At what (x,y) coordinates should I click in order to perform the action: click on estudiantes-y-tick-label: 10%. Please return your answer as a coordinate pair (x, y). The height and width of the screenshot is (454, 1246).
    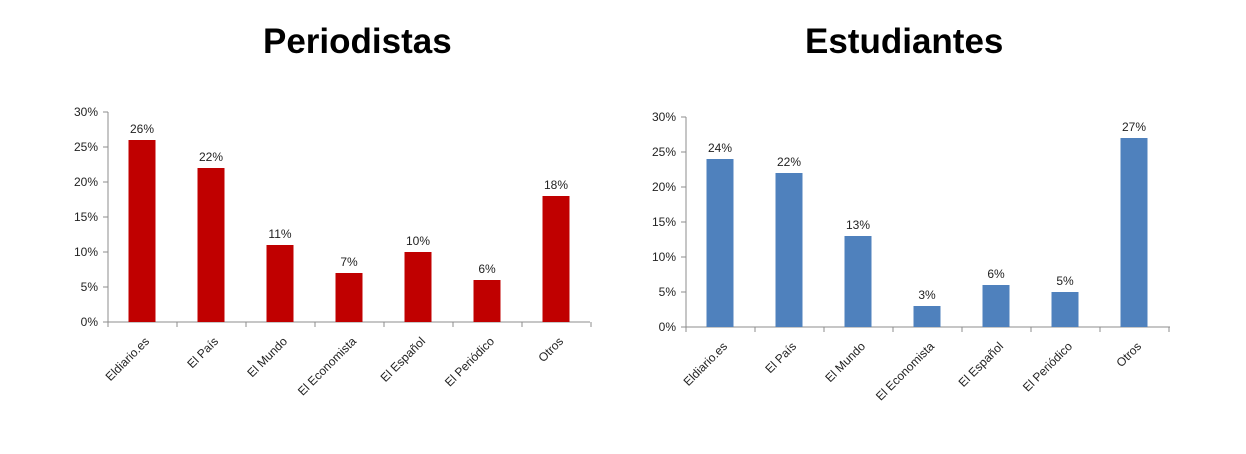
    Looking at the image, I should click on (664, 257).